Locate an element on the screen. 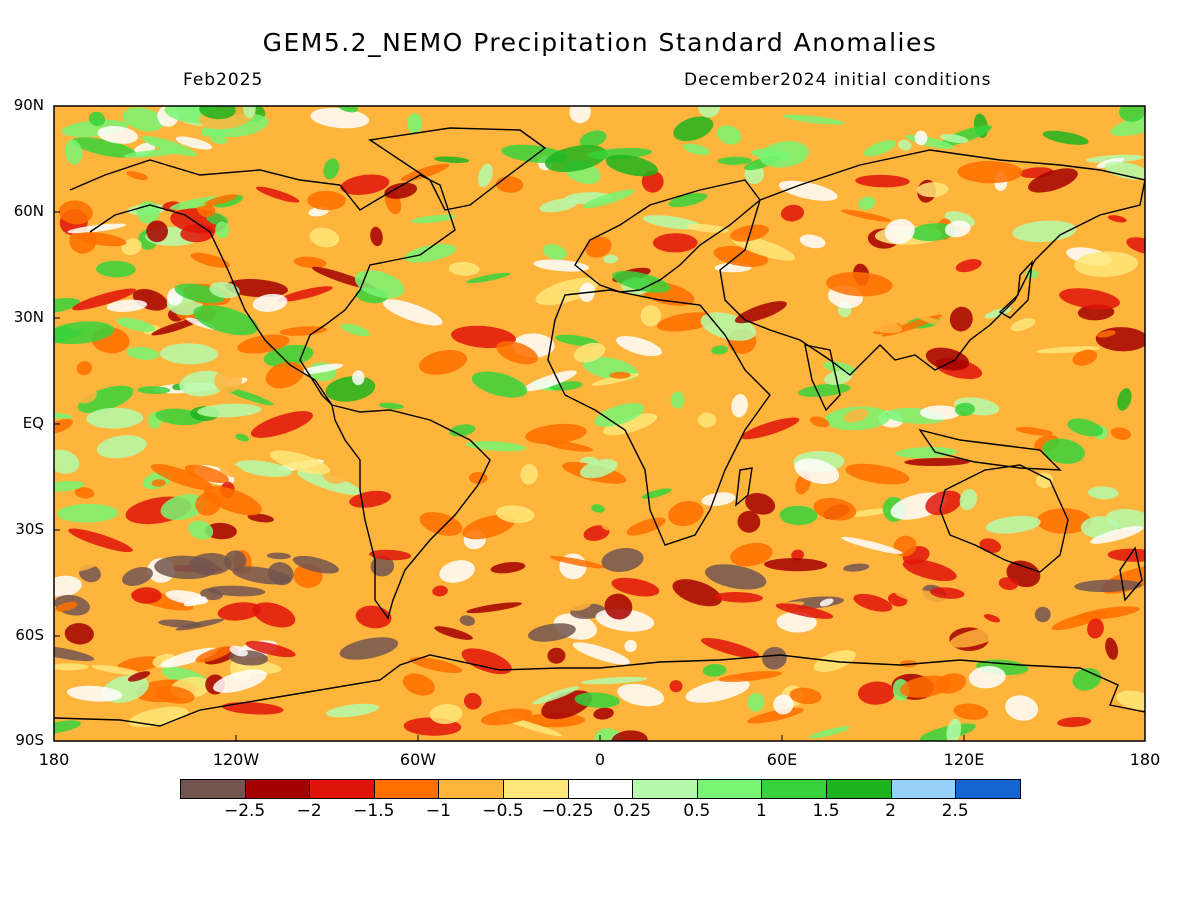 The width and height of the screenshot is (1200, 900). colorbar-label: 0.25 is located at coordinates (632, 811).